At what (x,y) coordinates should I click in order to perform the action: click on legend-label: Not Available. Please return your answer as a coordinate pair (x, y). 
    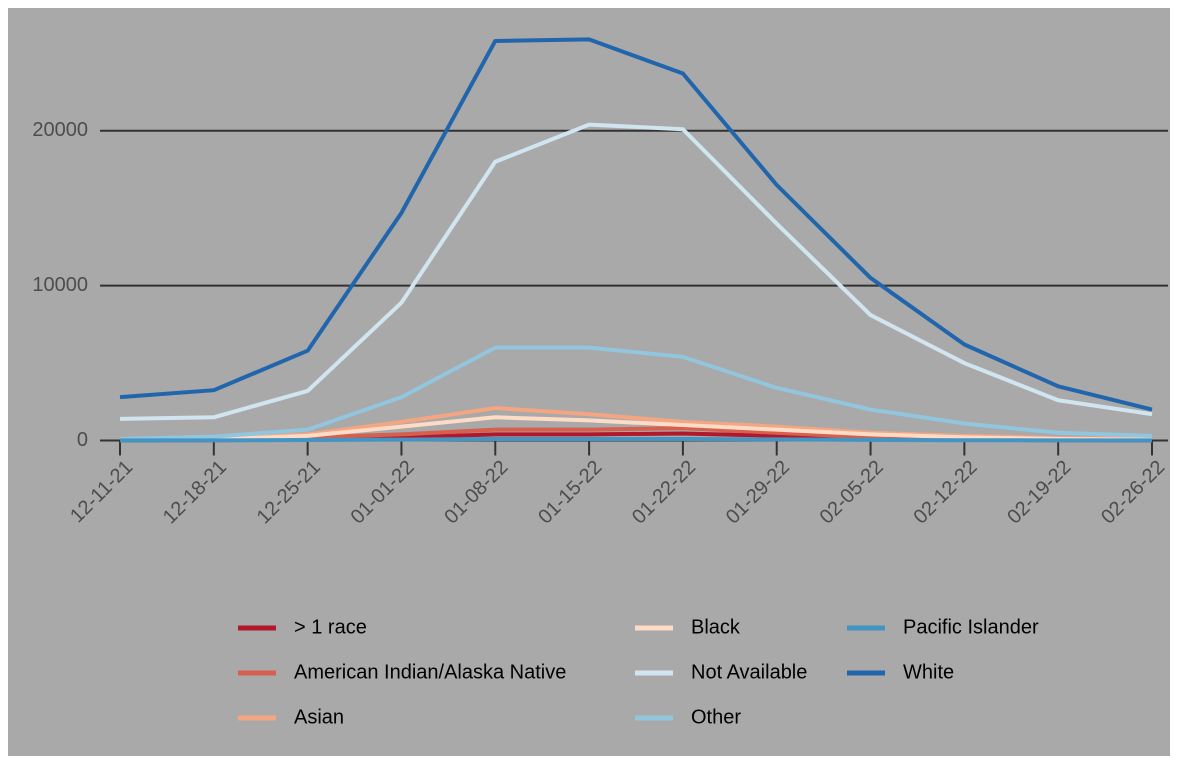
    Looking at the image, I should click on (749, 672).